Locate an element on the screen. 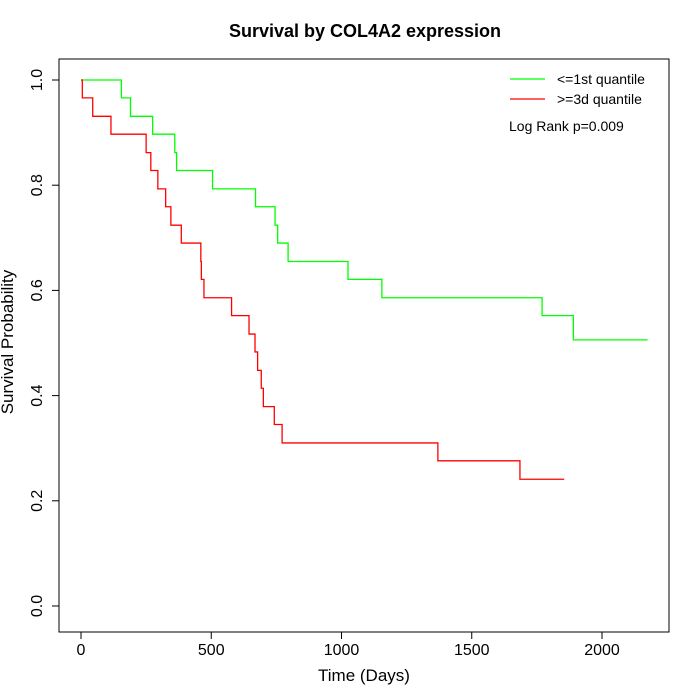 This screenshot has height=700, width=700. log-rank-annotation: Log Rank p=0.009 is located at coordinates (566, 126).